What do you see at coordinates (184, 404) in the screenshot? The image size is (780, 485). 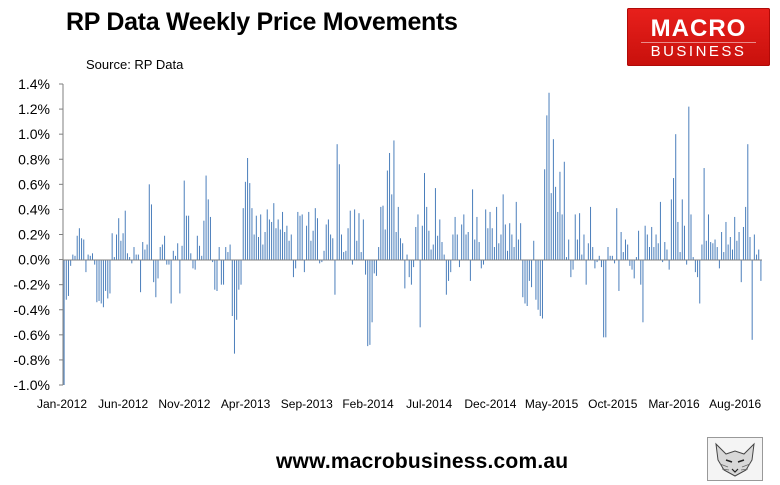 I see `x-tick-label: Nov-2012` at bounding box center [184, 404].